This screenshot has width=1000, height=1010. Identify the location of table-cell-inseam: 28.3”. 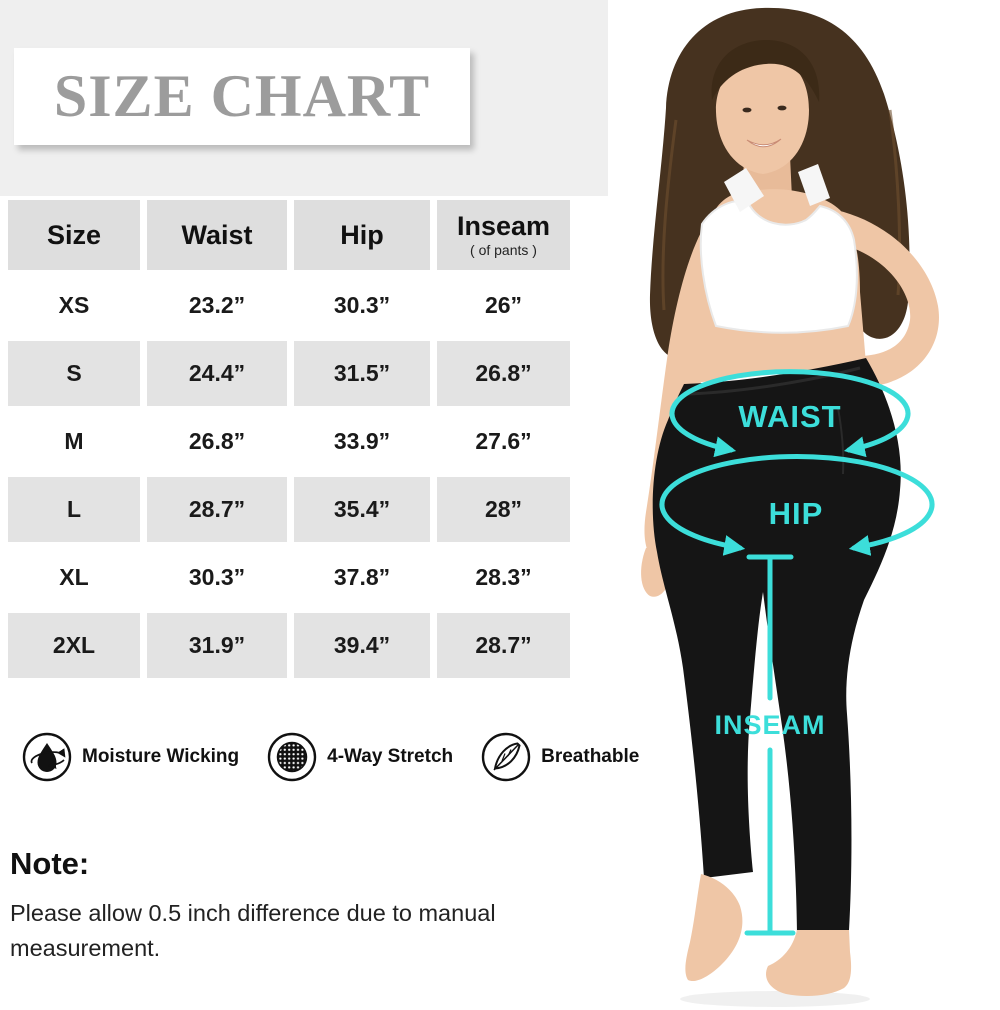
(503, 577).